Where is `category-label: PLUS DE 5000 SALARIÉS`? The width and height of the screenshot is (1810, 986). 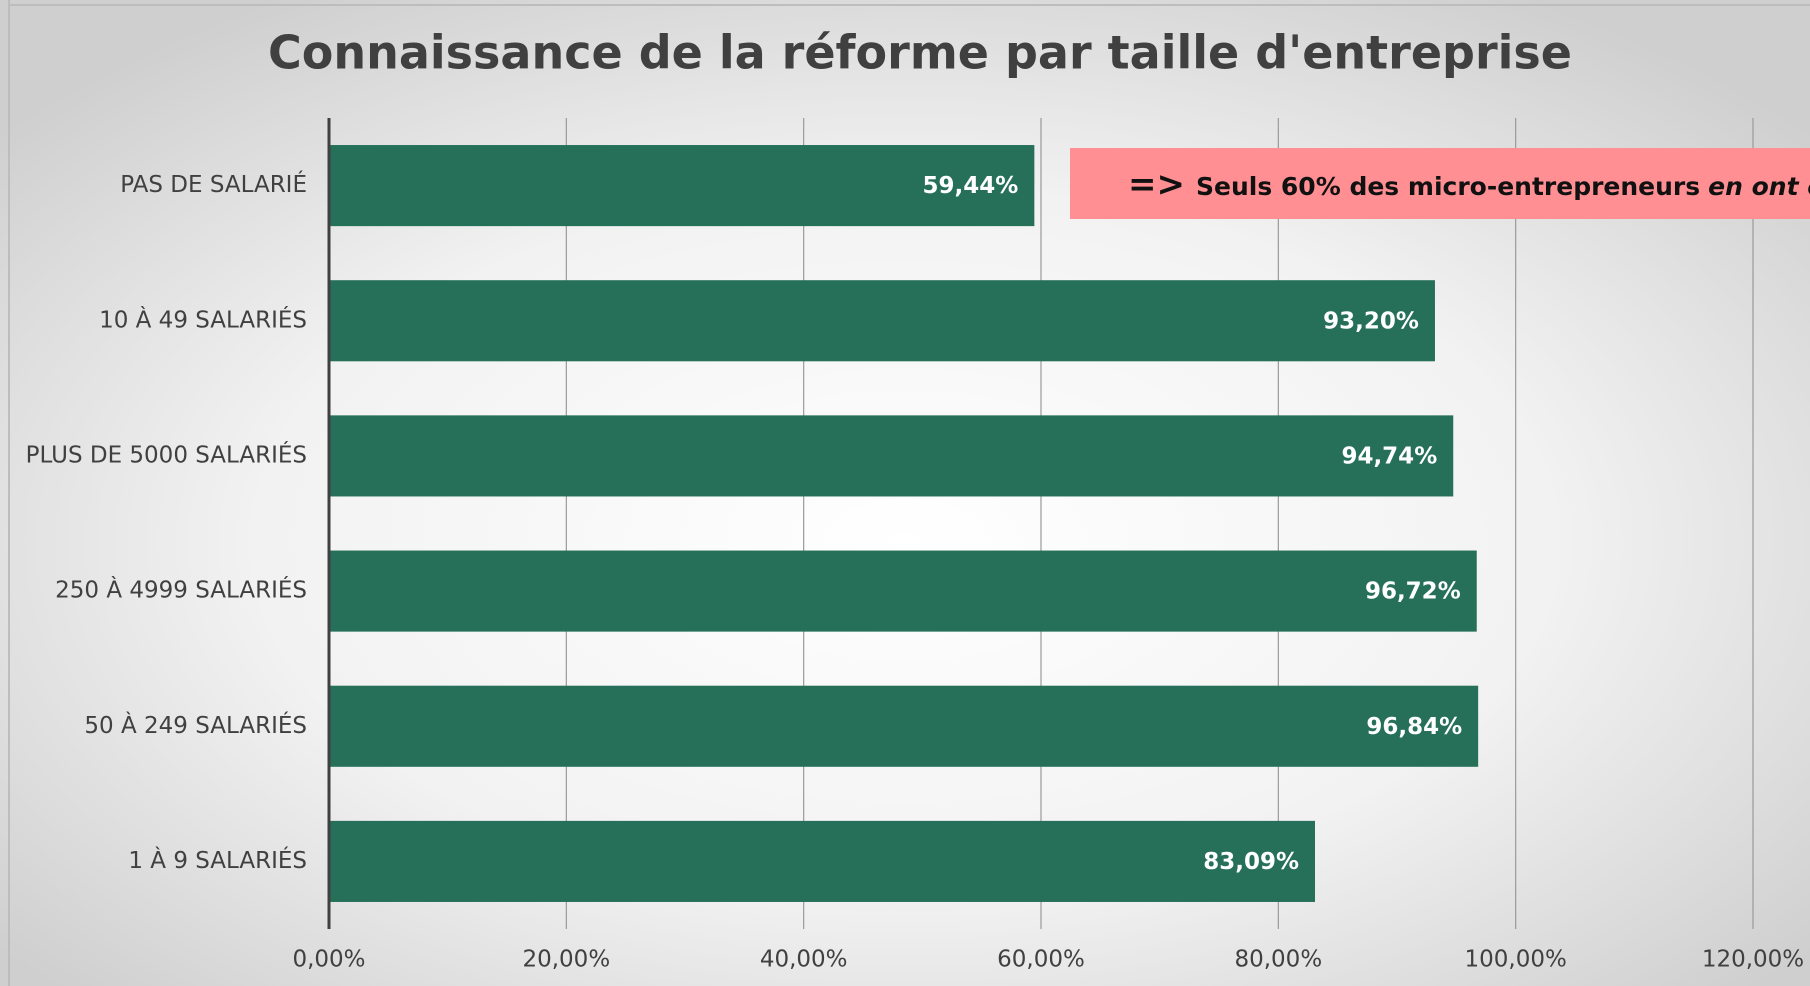 category-label: PLUS DE 5000 SALARIÉS is located at coordinates (166, 454).